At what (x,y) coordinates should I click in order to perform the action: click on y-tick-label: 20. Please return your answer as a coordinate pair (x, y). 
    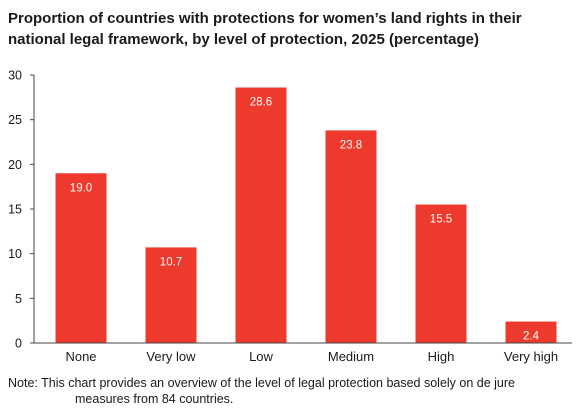
    Looking at the image, I should click on (15, 165).